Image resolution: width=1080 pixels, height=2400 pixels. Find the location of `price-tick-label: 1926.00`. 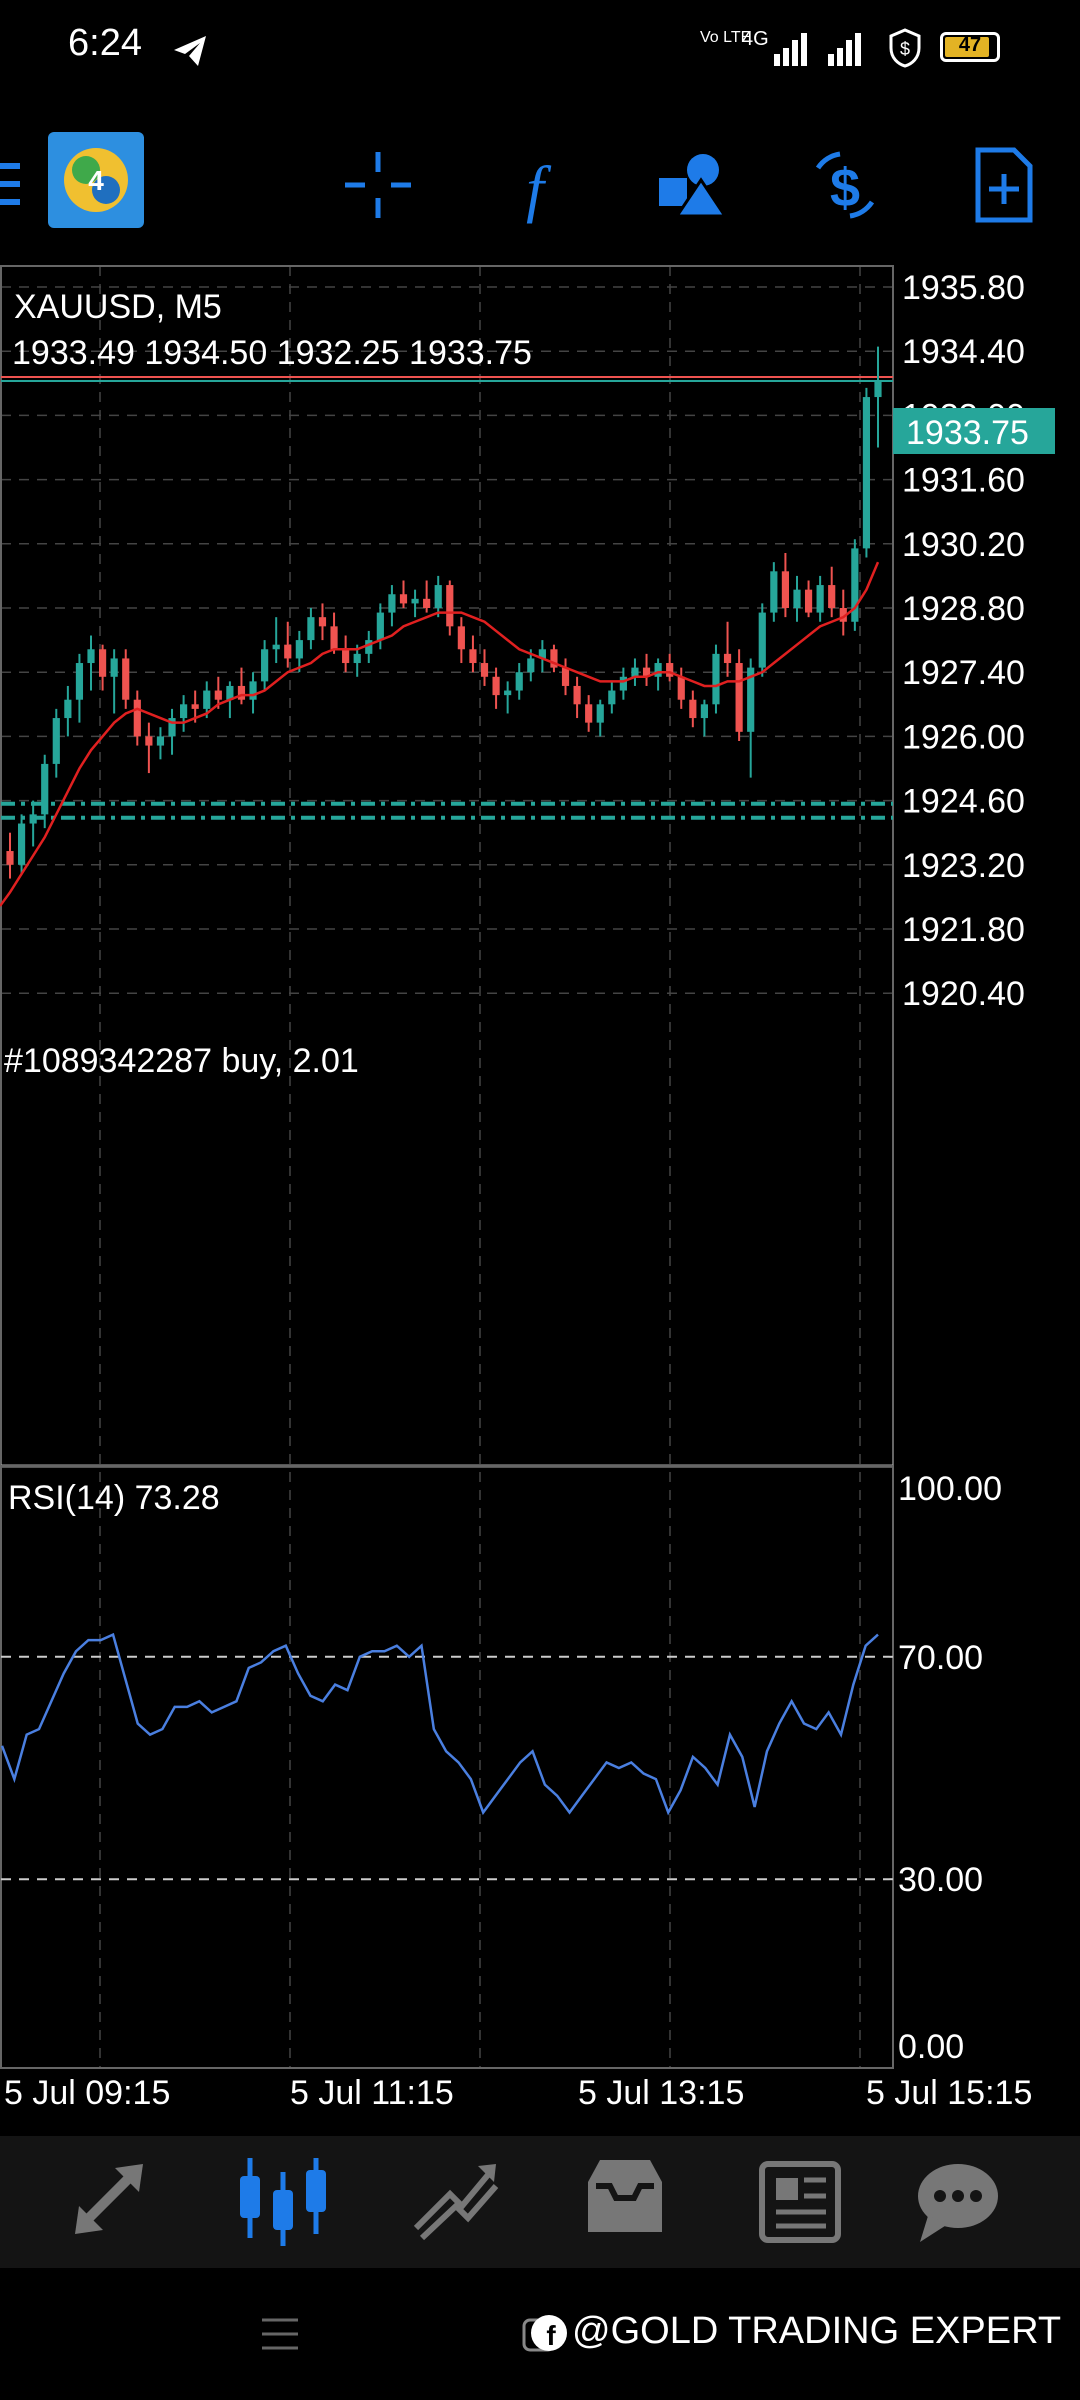

price-tick-label: 1926.00 is located at coordinates (963, 737).